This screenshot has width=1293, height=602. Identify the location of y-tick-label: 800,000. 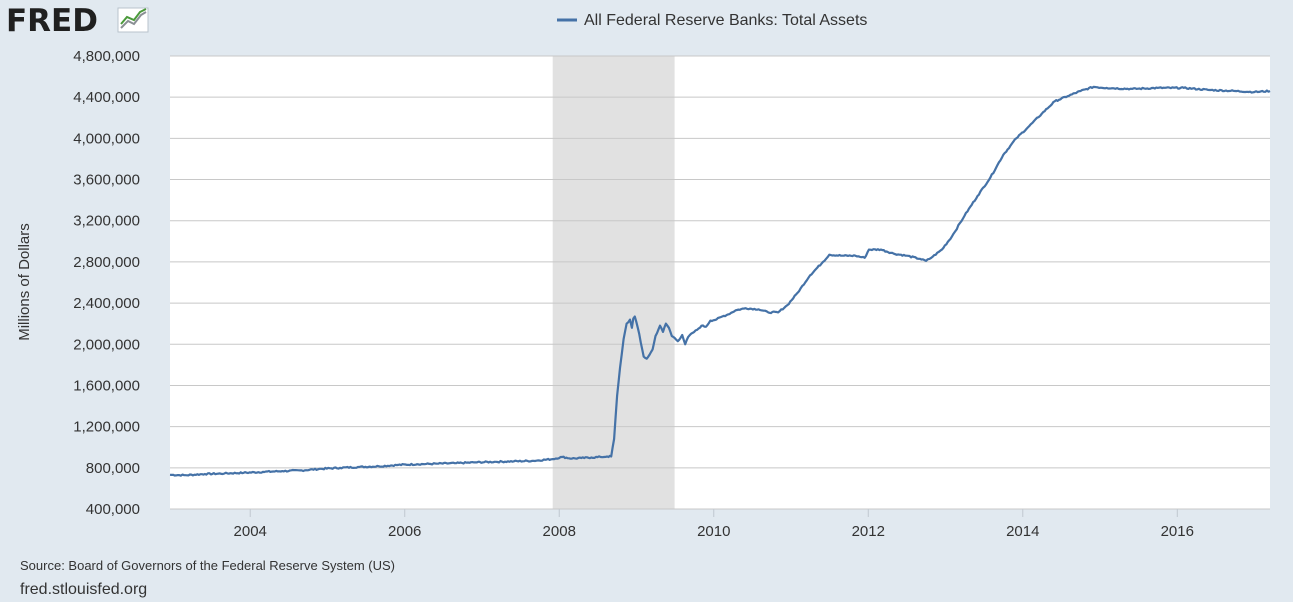
(113, 468).